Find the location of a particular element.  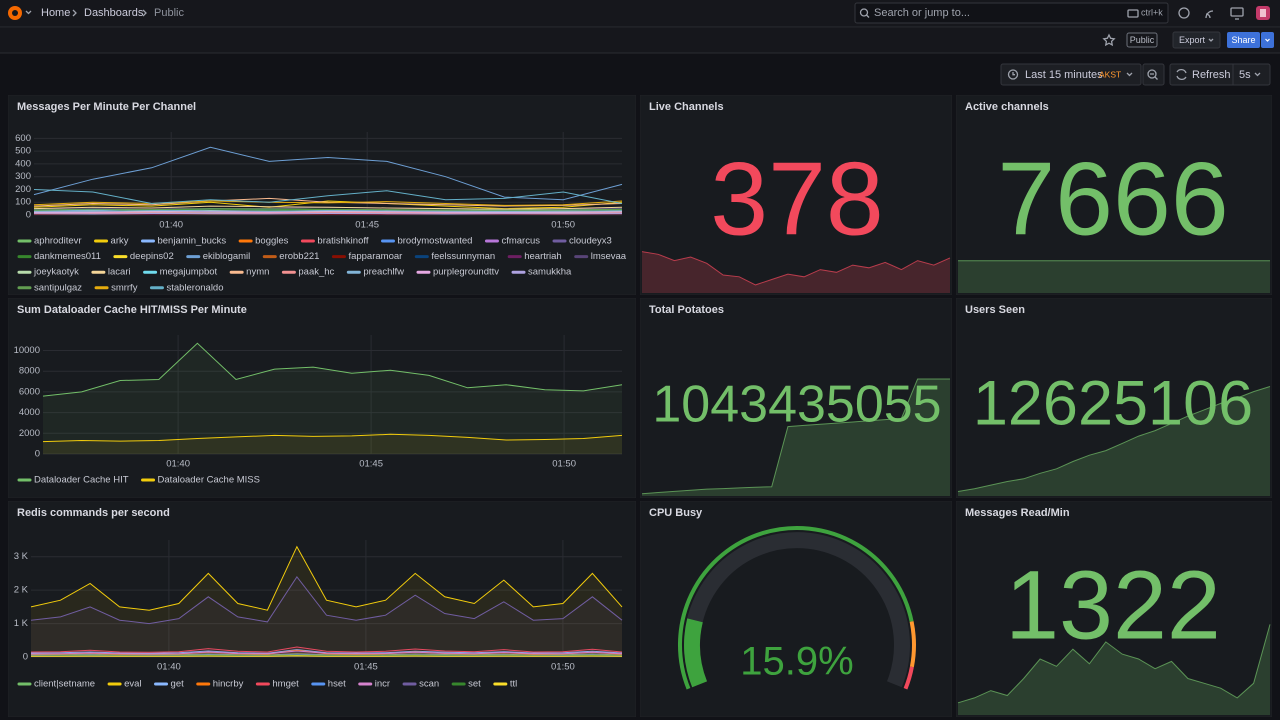

legend-item: benjamin_bucks is located at coordinates (183, 241).